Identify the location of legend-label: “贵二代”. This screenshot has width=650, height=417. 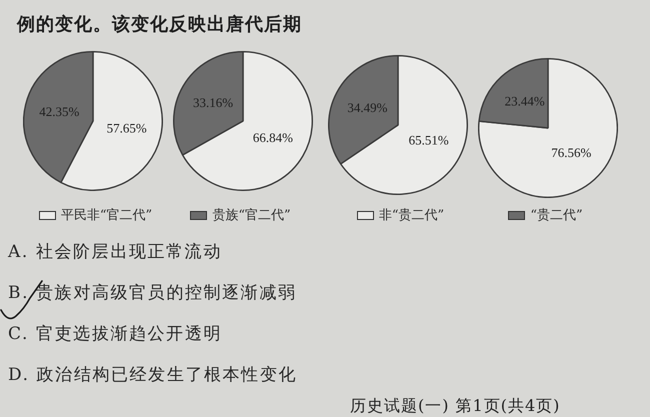
(556, 215).